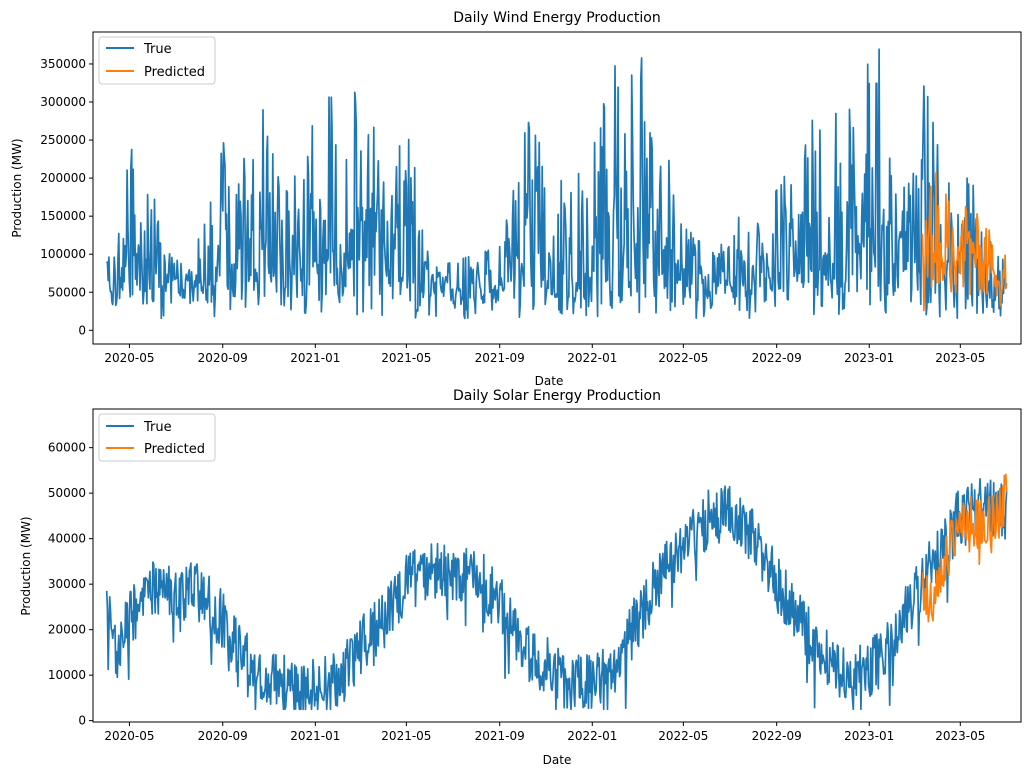 Image resolution: width=1032 pixels, height=776 pixels. What do you see at coordinates (17, 187) in the screenshot?
I see `wind-y-axis-label: Production (MW)` at bounding box center [17, 187].